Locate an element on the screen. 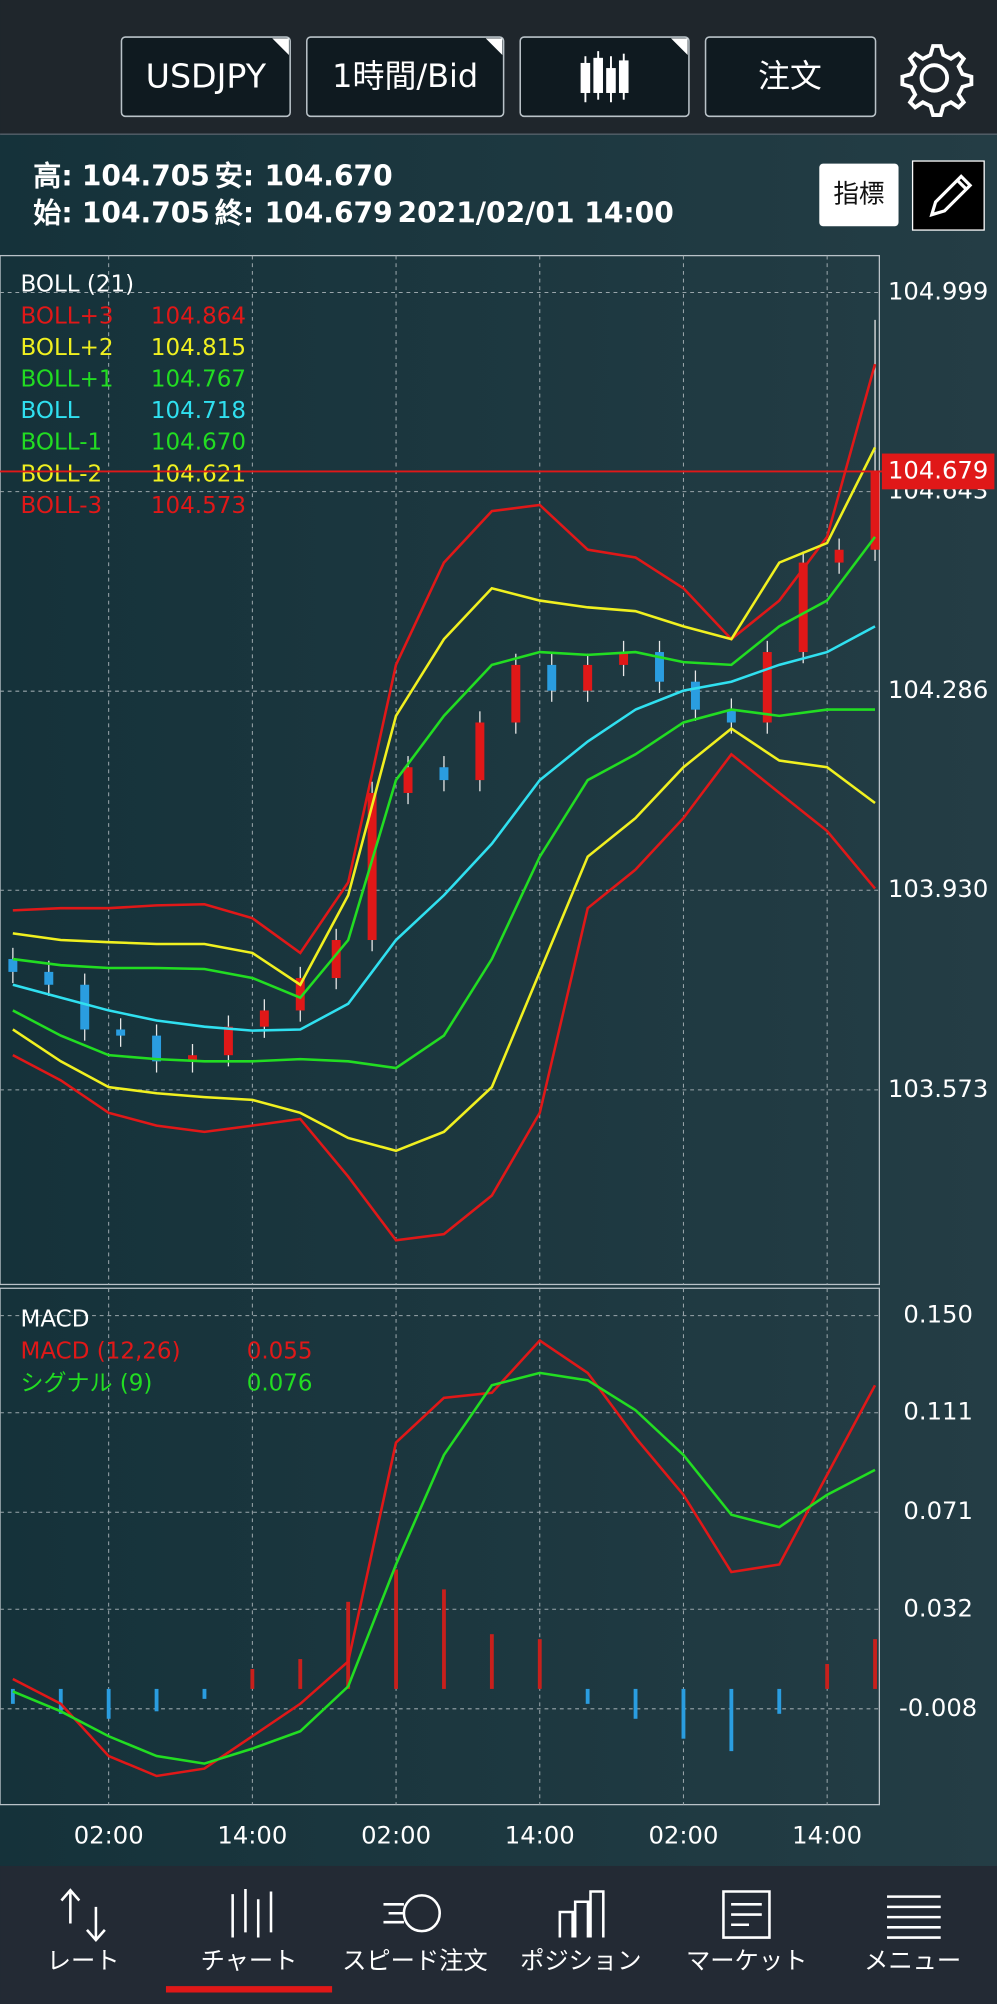 This screenshot has width=997, height=2004. legend-name: BOLL+1 is located at coordinates (67, 380).